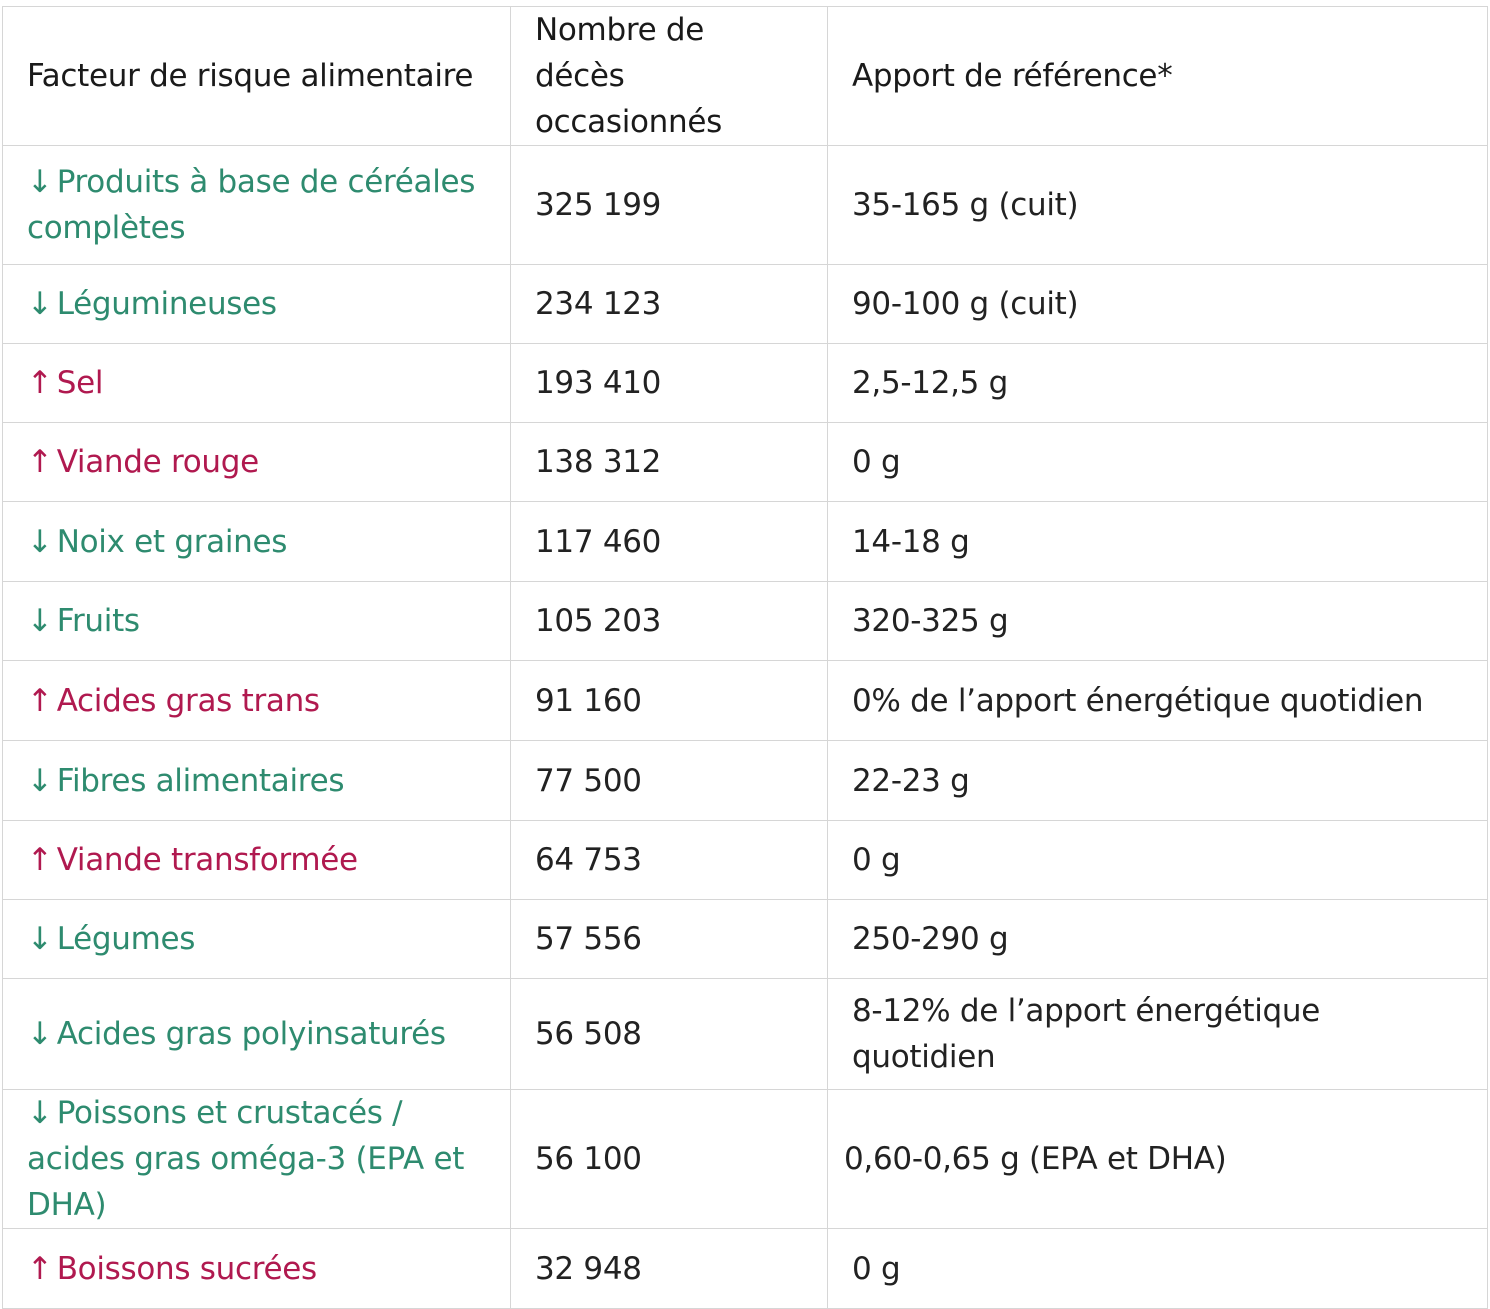 The width and height of the screenshot is (1490, 1309). I want to click on risk-factor-label: Acides gras polyinsaturés, so click(251, 1034).